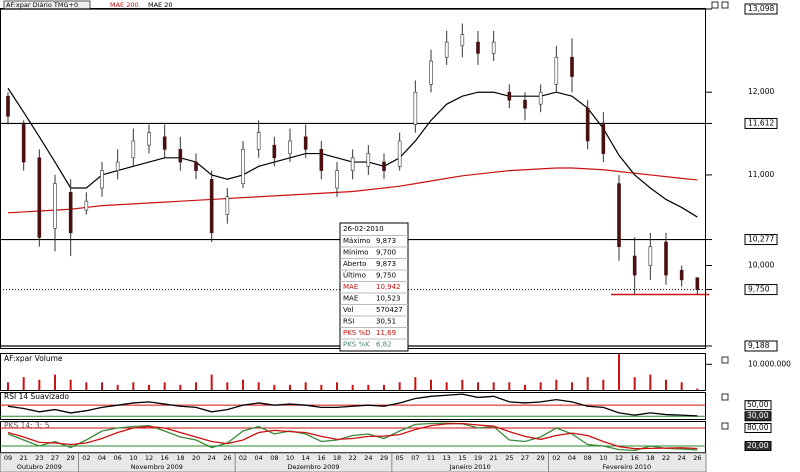 Image resolution: width=800 pixels, height=472 pixels. I want to click on tooltip-box, so click(374, 287).